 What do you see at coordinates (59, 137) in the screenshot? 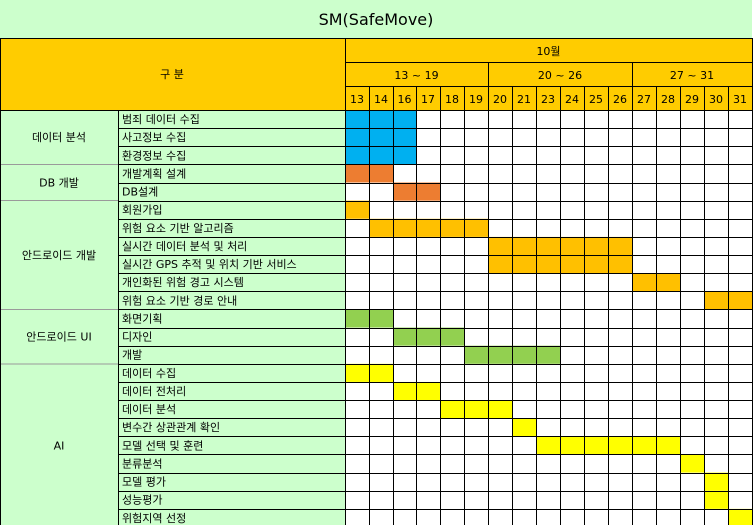
I see `group-label: 데이터 분석` at bounding box center [59, 137].